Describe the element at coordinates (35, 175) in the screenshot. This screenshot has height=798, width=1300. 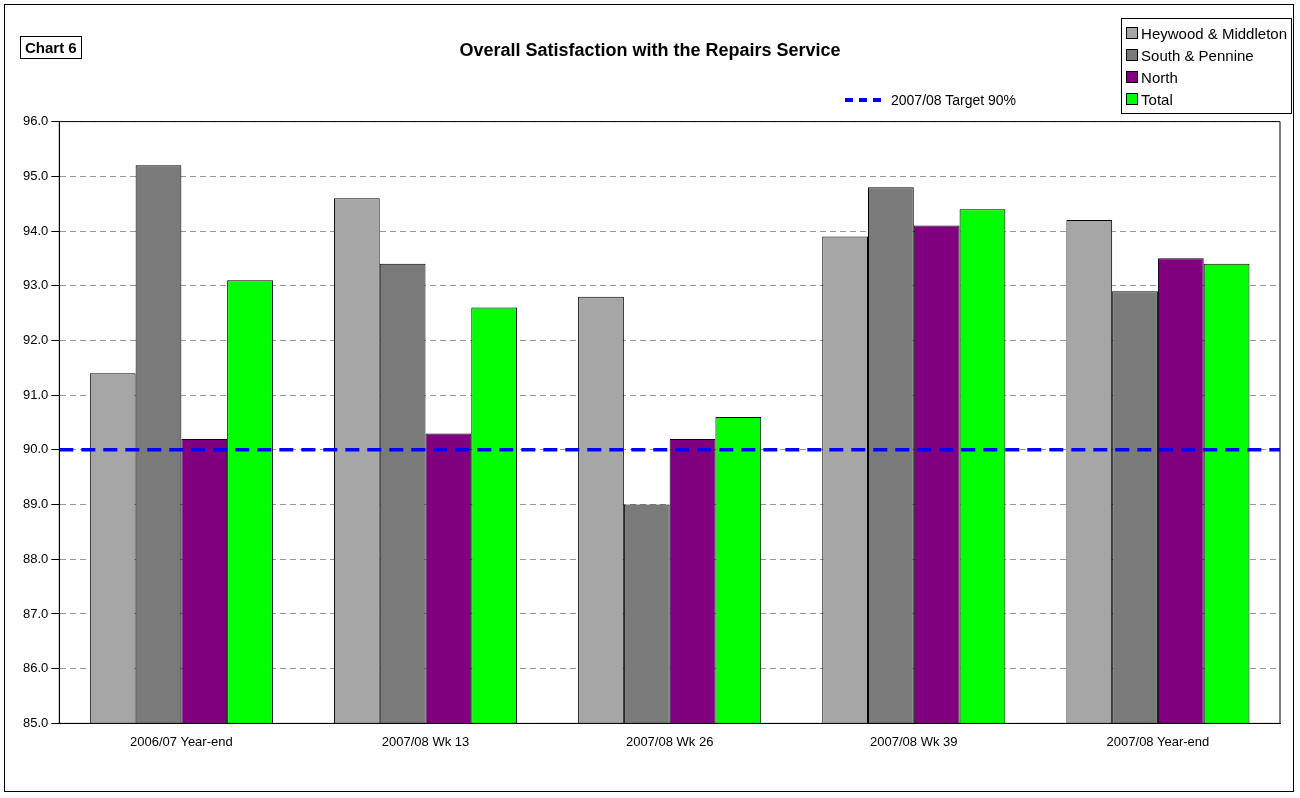
I see `y-tick-label: 95.0` at that location.